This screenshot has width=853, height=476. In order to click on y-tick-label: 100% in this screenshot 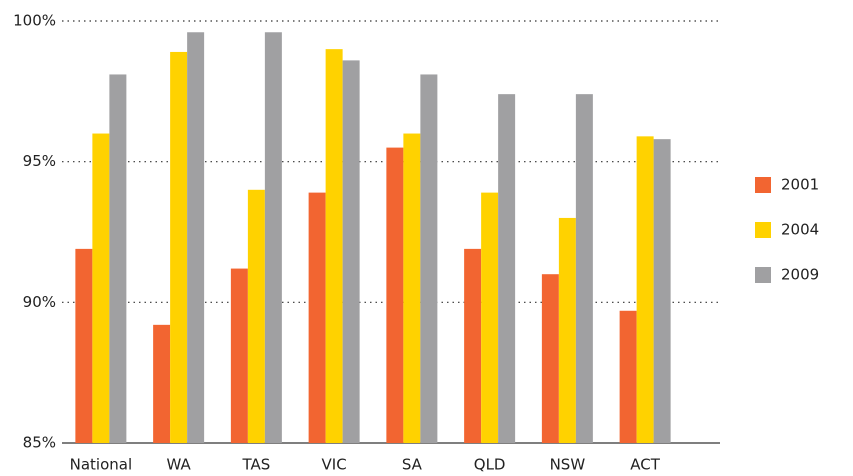, I will do `click(34, 21)`.